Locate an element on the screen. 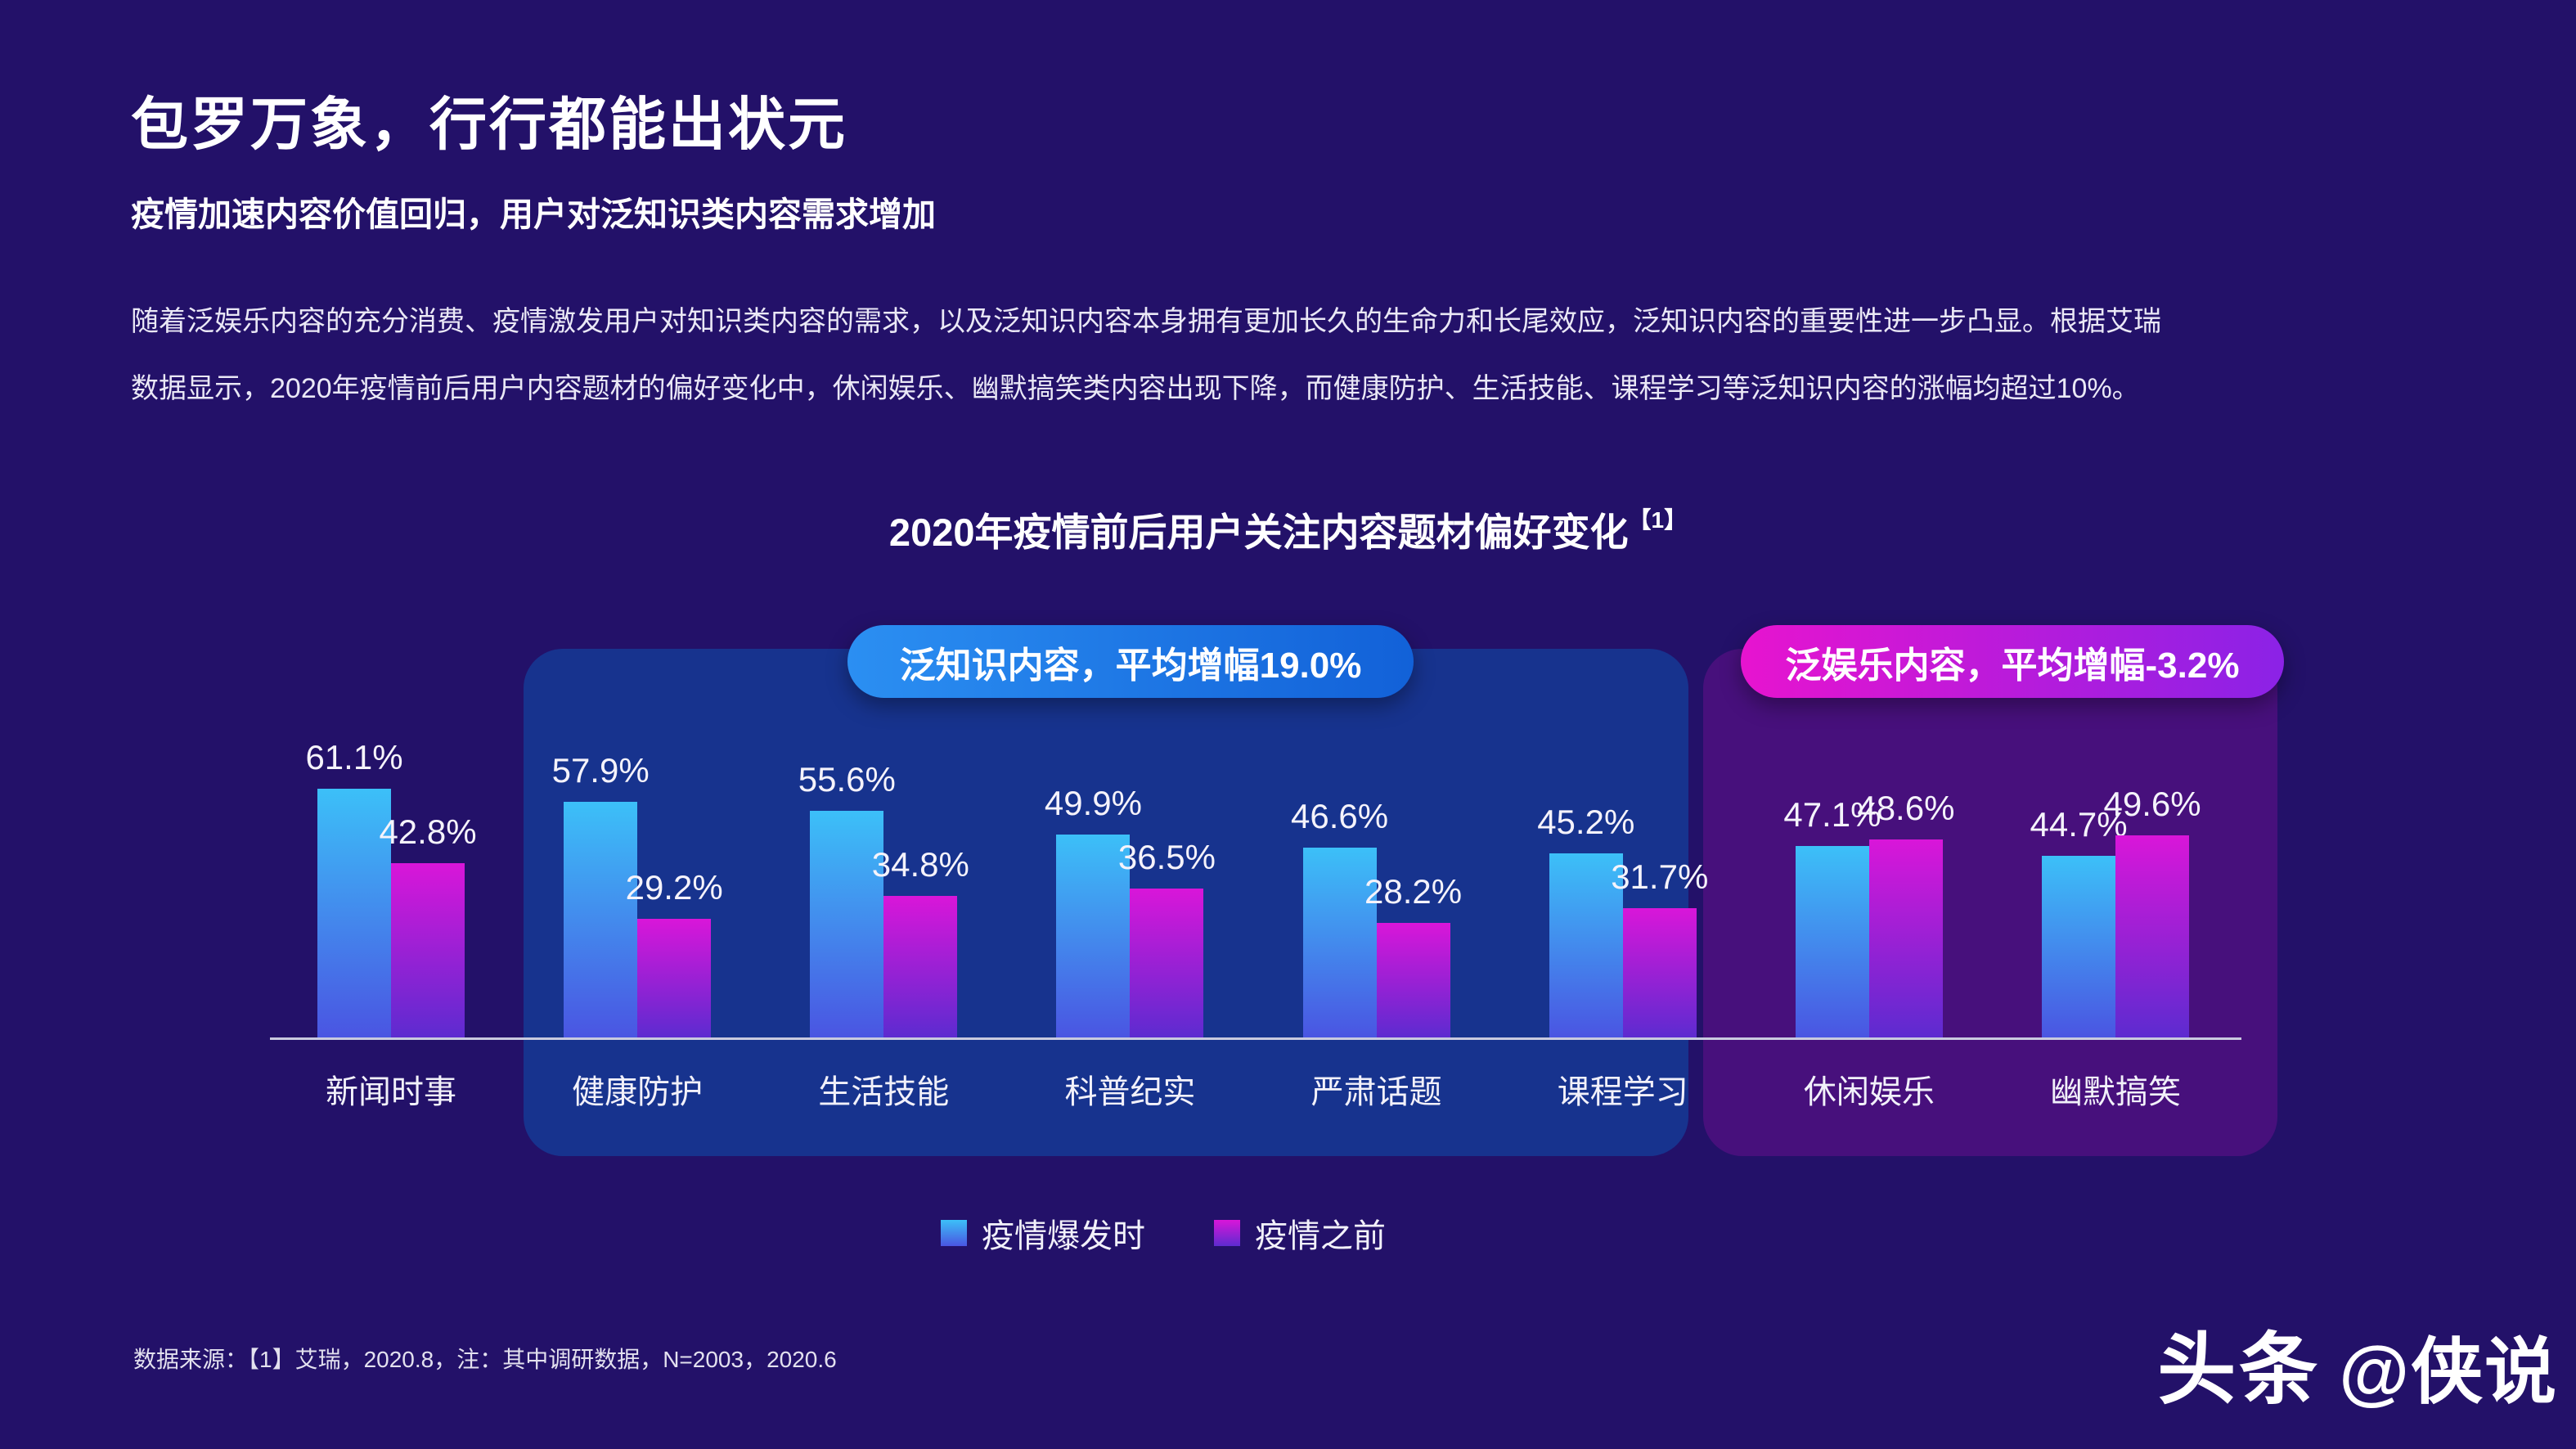  watermark-brand: 头条 is located at coordinates (2239, 1370).